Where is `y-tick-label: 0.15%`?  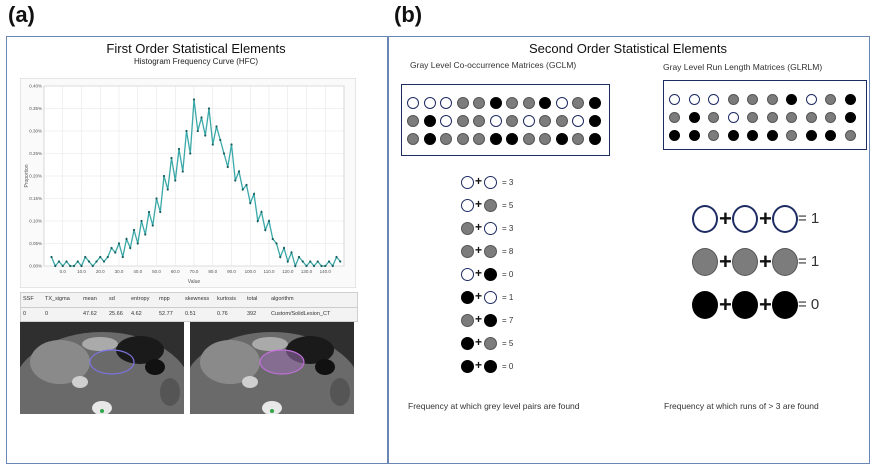
y-tick-label: 0.15% is located at coordinates (35, 198).